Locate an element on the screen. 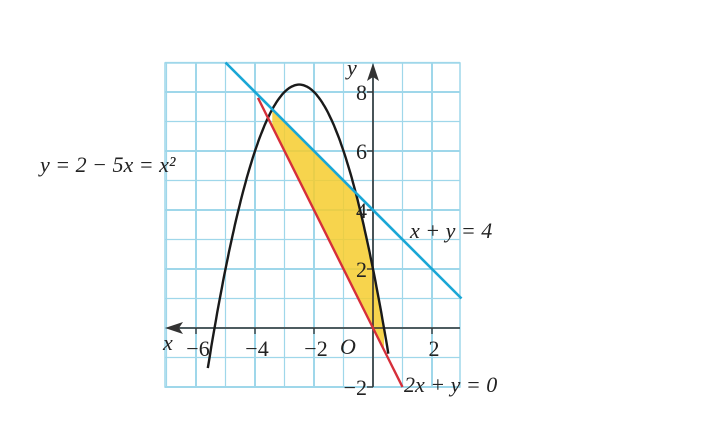 This screenshot has width=702, height=444. y-tick-label: 8 is located at coordinates (361, 92).